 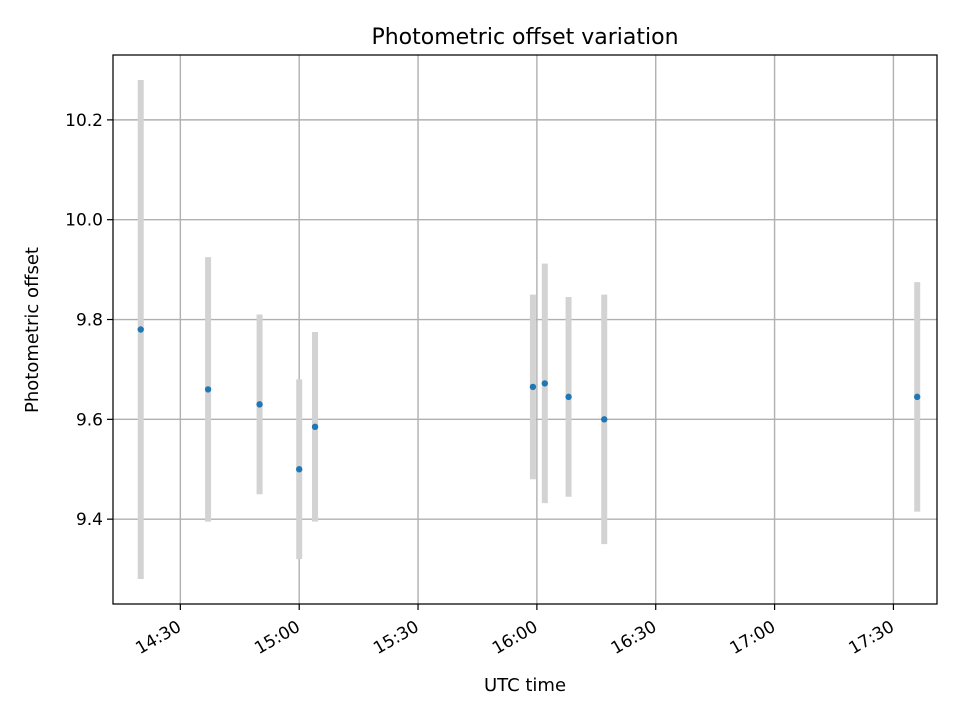 I want to click on x-tick-label: 15:00, so click(x=277, y=638).